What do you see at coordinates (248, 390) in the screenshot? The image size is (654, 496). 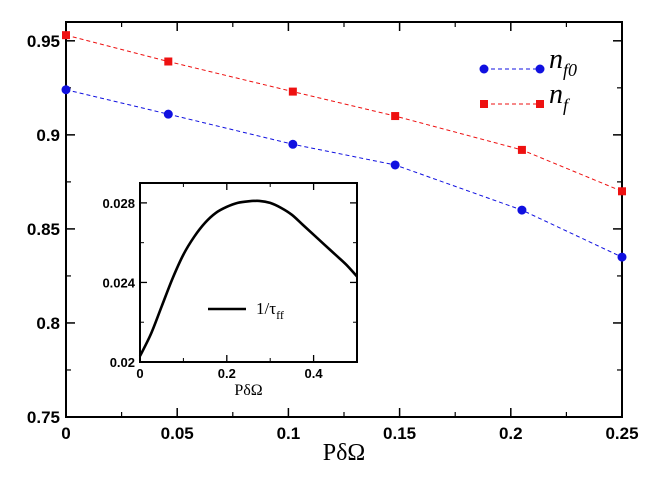 I see `inset-x-axis-label: PδΩ` at bounding box center [248, 390].